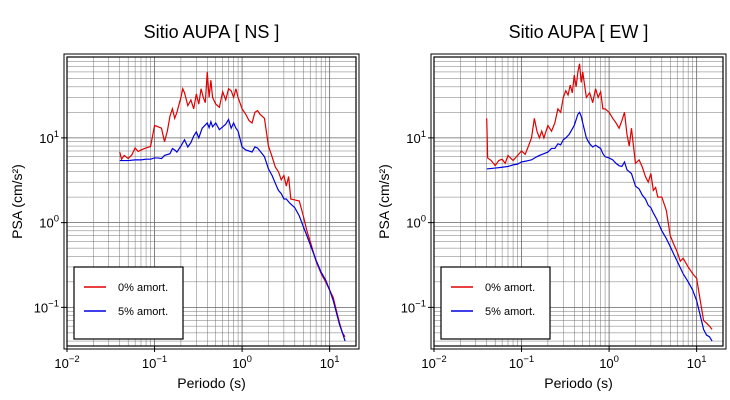 The height and width of the screenshot is (400, 730). I want to click on chart-title: Sitio AUPA [ EW ], so click(579, 32).